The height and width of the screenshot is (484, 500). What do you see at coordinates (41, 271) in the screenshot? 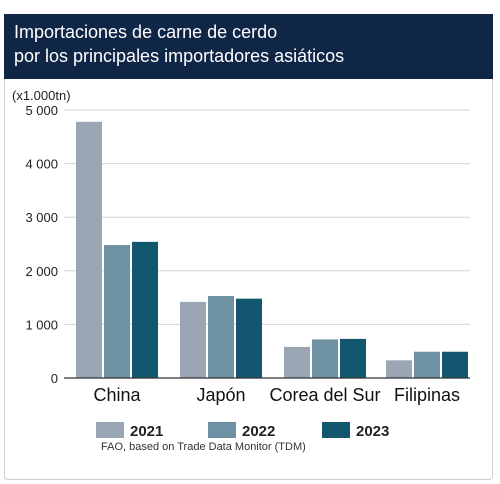
I see `y-tick-label: 2 000` at bounding box center [41, 271].